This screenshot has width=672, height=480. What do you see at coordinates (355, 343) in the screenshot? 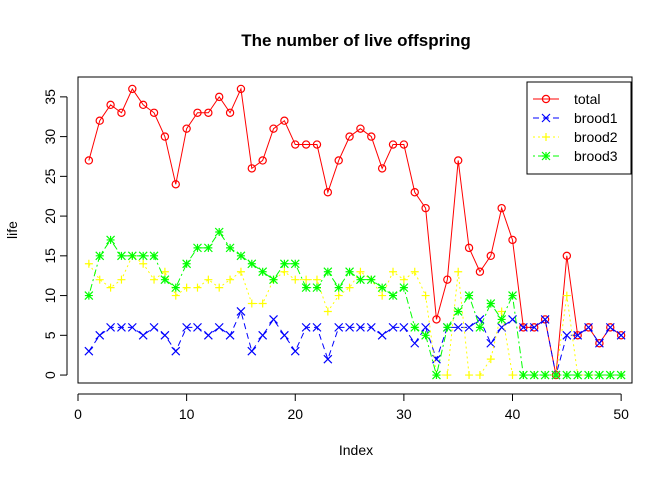
I see `series-line-brood1` at bounding box center [355, 343].